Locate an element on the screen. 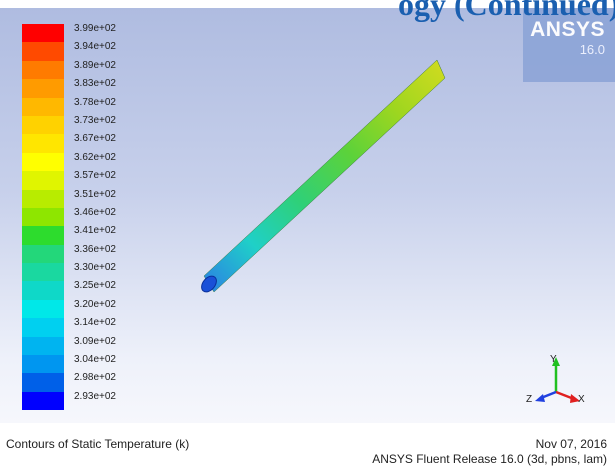  legend-label: 3.25e+02 is located at coordinates (95, 286).